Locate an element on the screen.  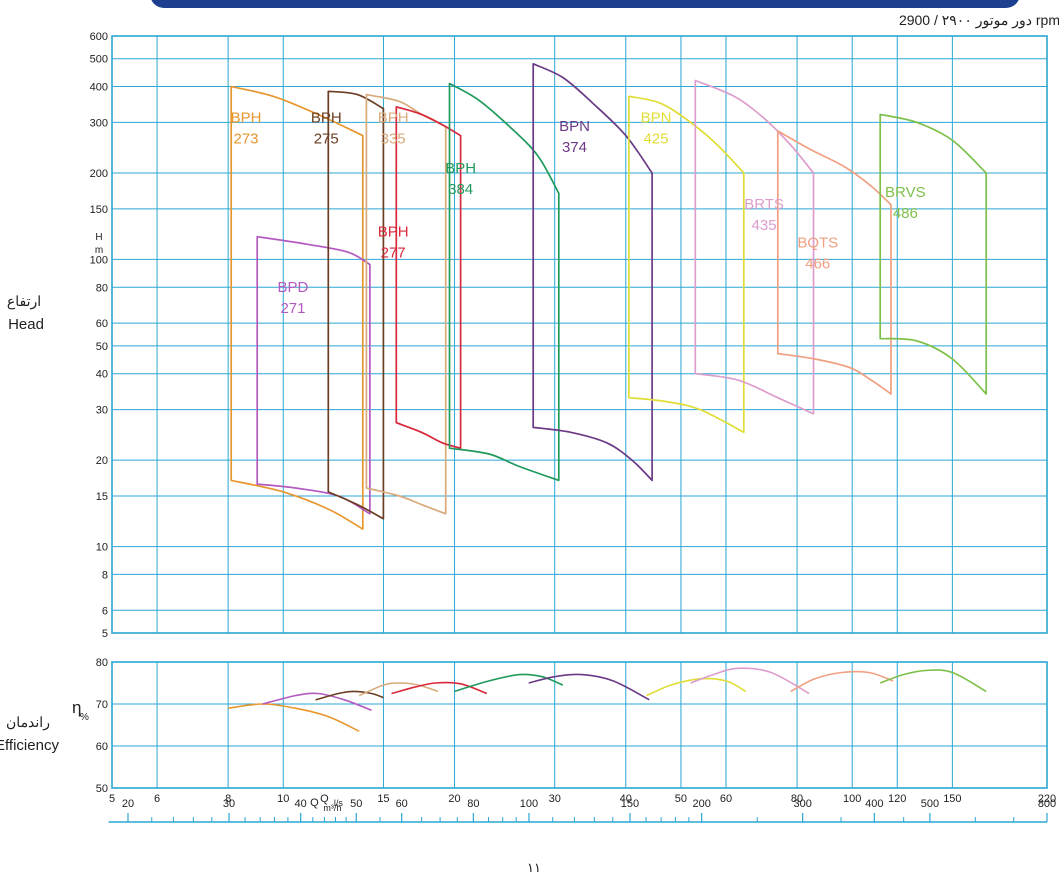
m3h-tick-label-200: 200 is located at coordinates (701, 804).